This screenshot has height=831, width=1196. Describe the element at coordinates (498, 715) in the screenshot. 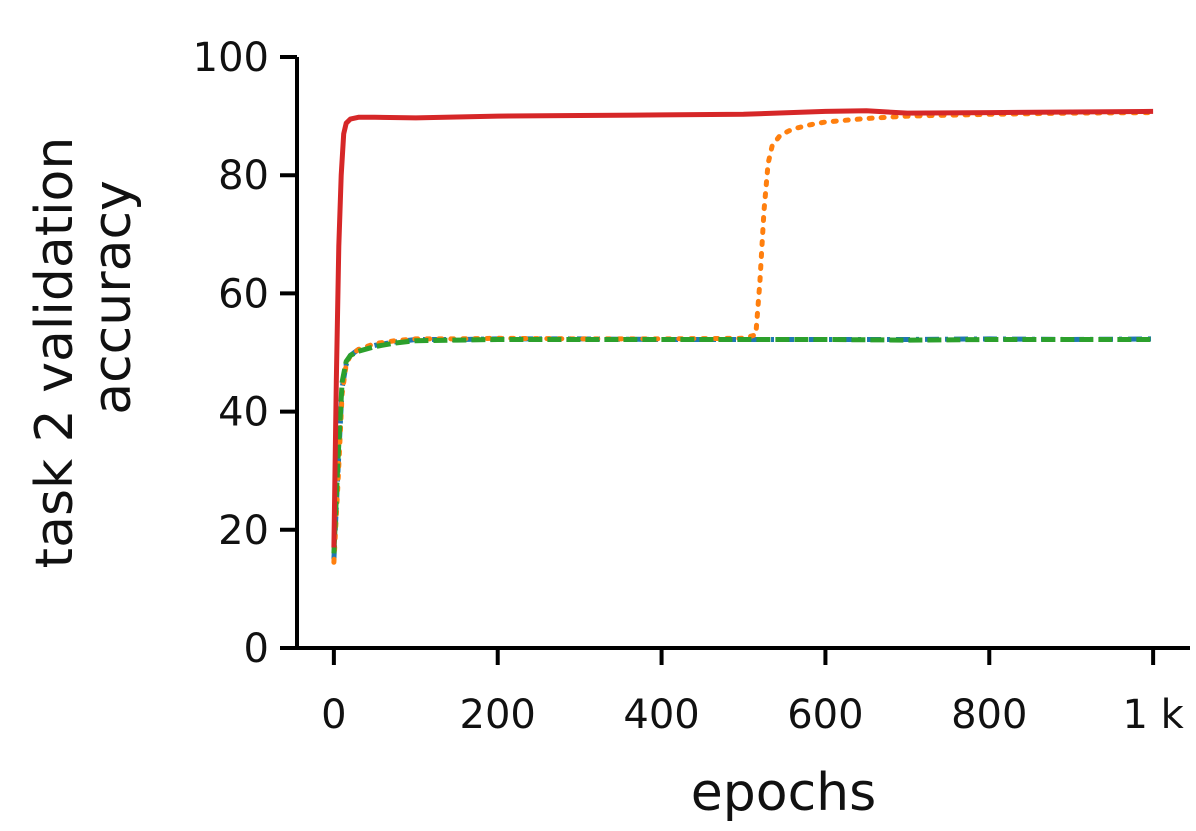

I see `x-tick-label: 200` at that location.